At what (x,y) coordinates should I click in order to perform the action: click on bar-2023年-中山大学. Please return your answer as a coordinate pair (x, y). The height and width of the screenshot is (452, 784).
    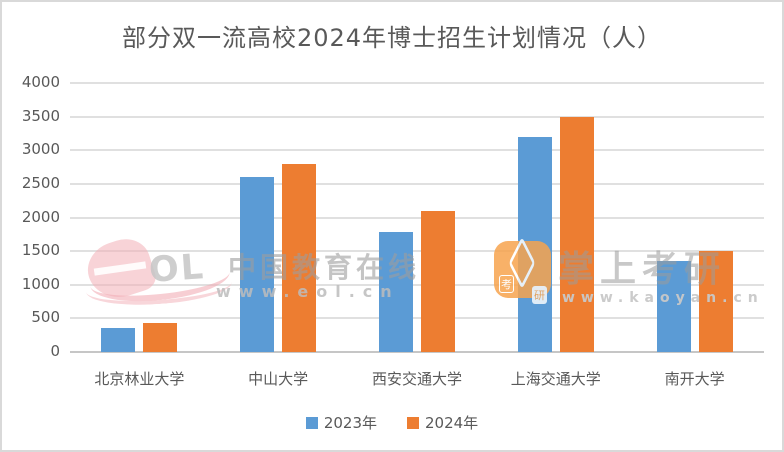
    Looking at the image, I should click on (257, 264).